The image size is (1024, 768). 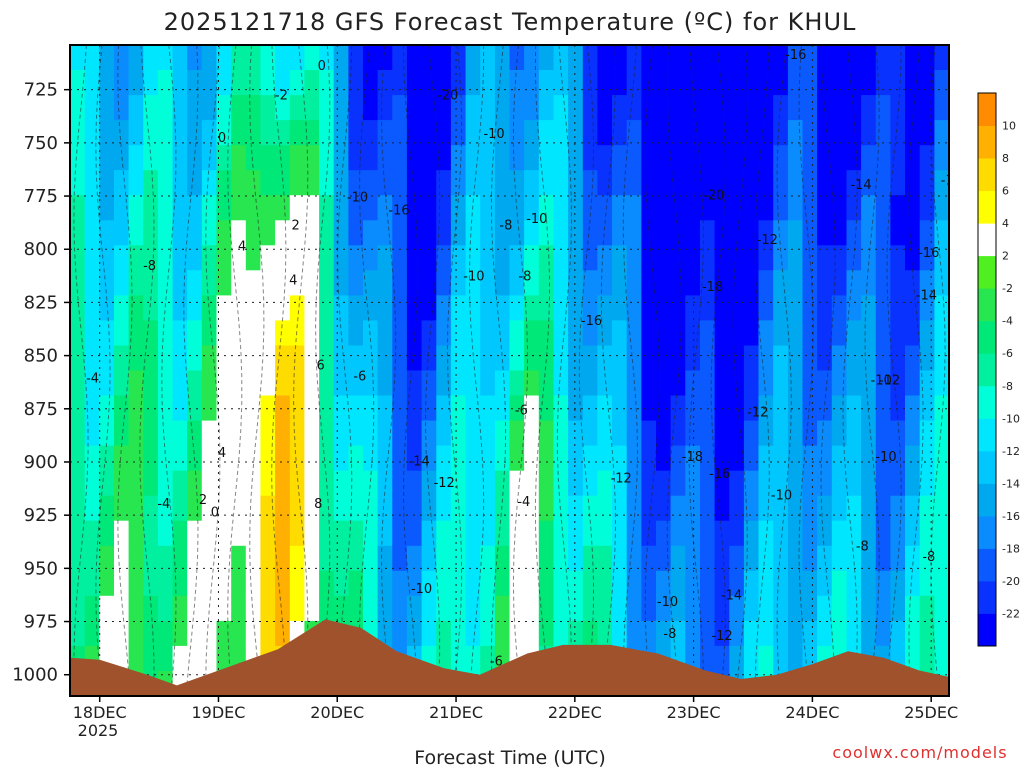 What do you see at coordinates (505, 225) in the screenshot?
I see `contour-label: -8` at bounding box center [505, 225].